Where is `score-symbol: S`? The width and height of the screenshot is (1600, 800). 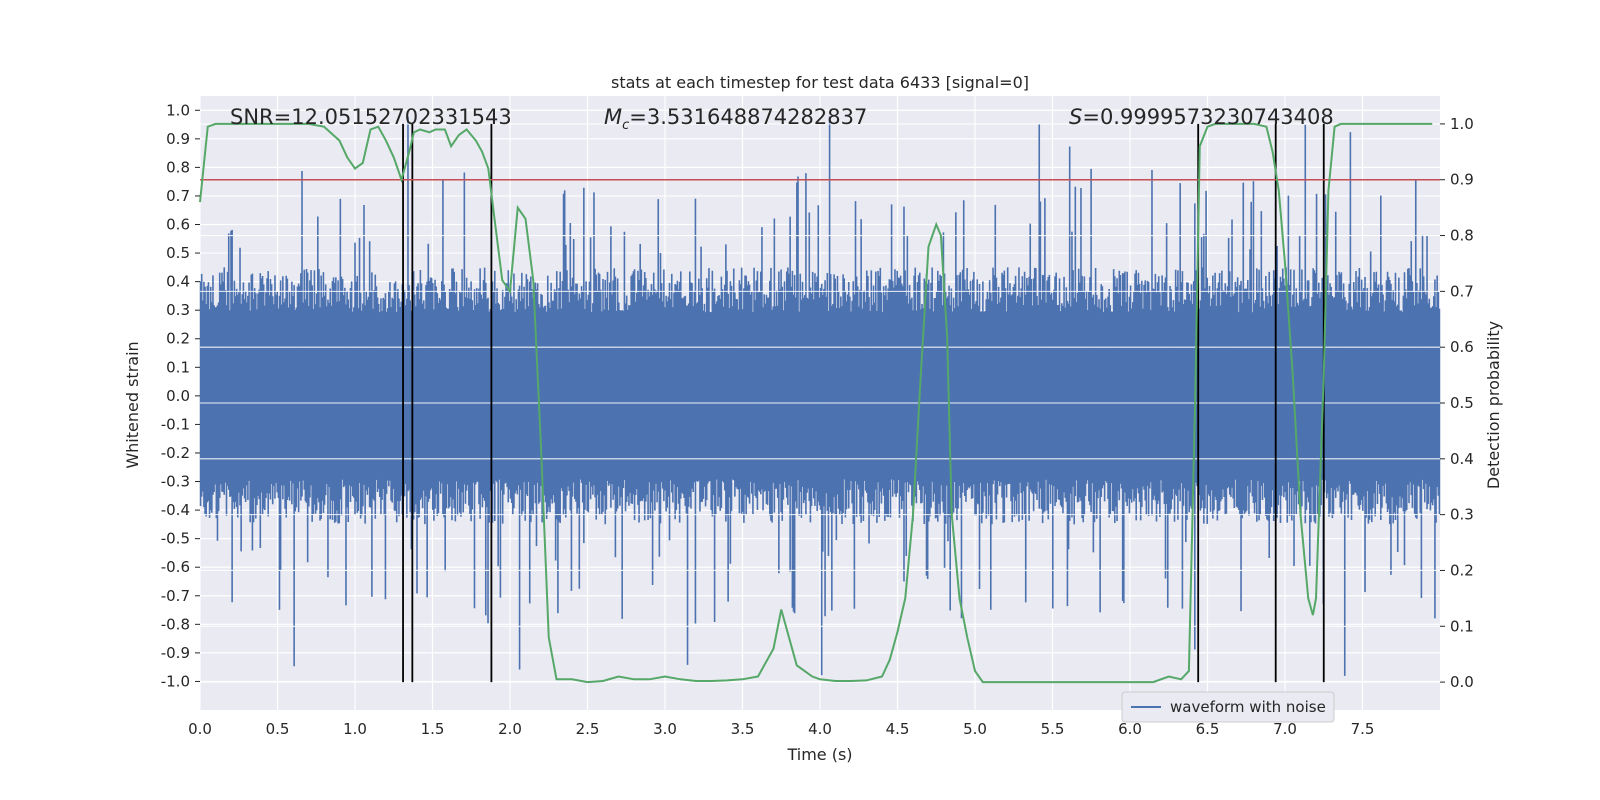
score-symbol: S is located at coordinates (1075, 117).